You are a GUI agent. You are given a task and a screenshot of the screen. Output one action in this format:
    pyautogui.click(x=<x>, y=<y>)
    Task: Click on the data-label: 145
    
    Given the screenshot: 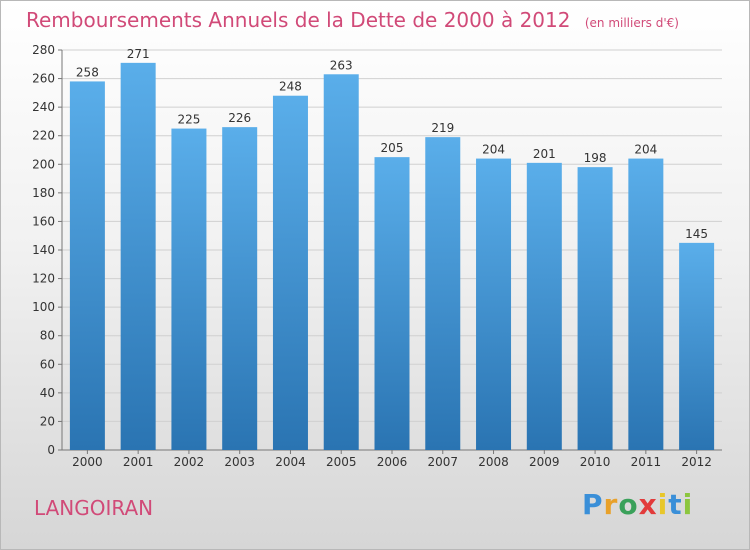 What is the action you would take?
    pyautogui.click(x=696, y=234)
    